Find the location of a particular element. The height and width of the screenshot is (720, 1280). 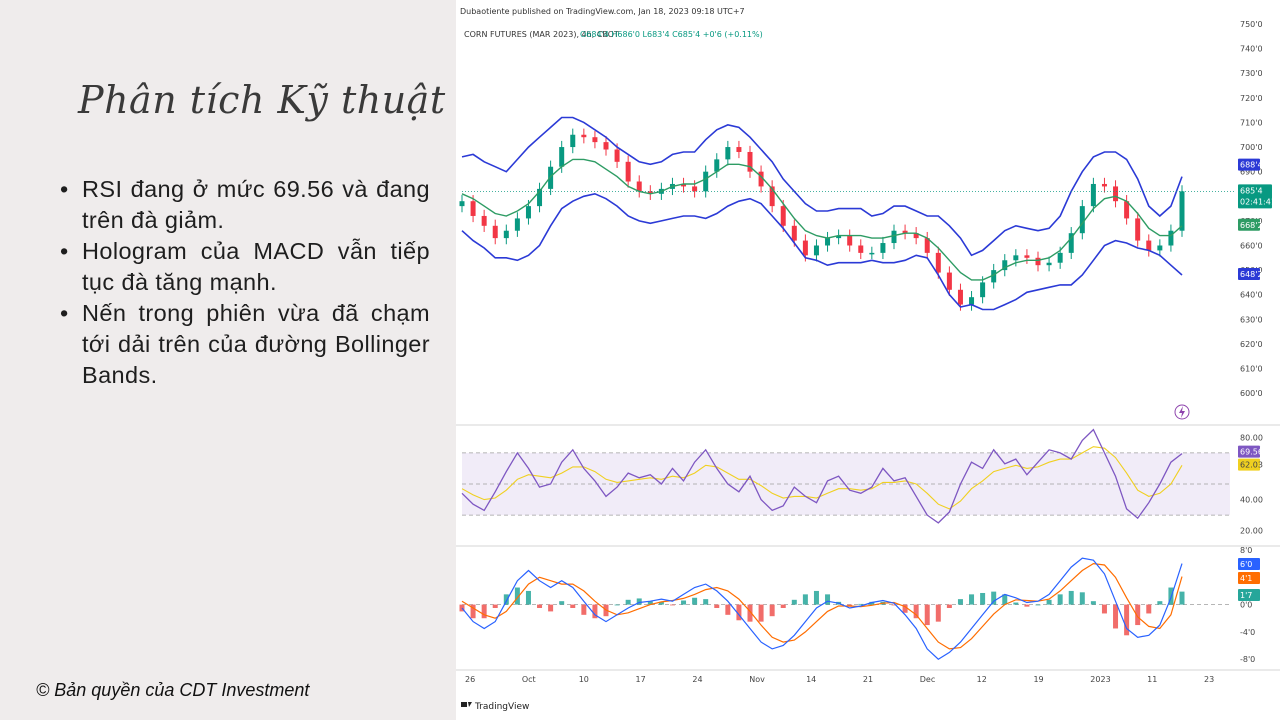

badge-basis-bg is located at coordinates (1249, 224).